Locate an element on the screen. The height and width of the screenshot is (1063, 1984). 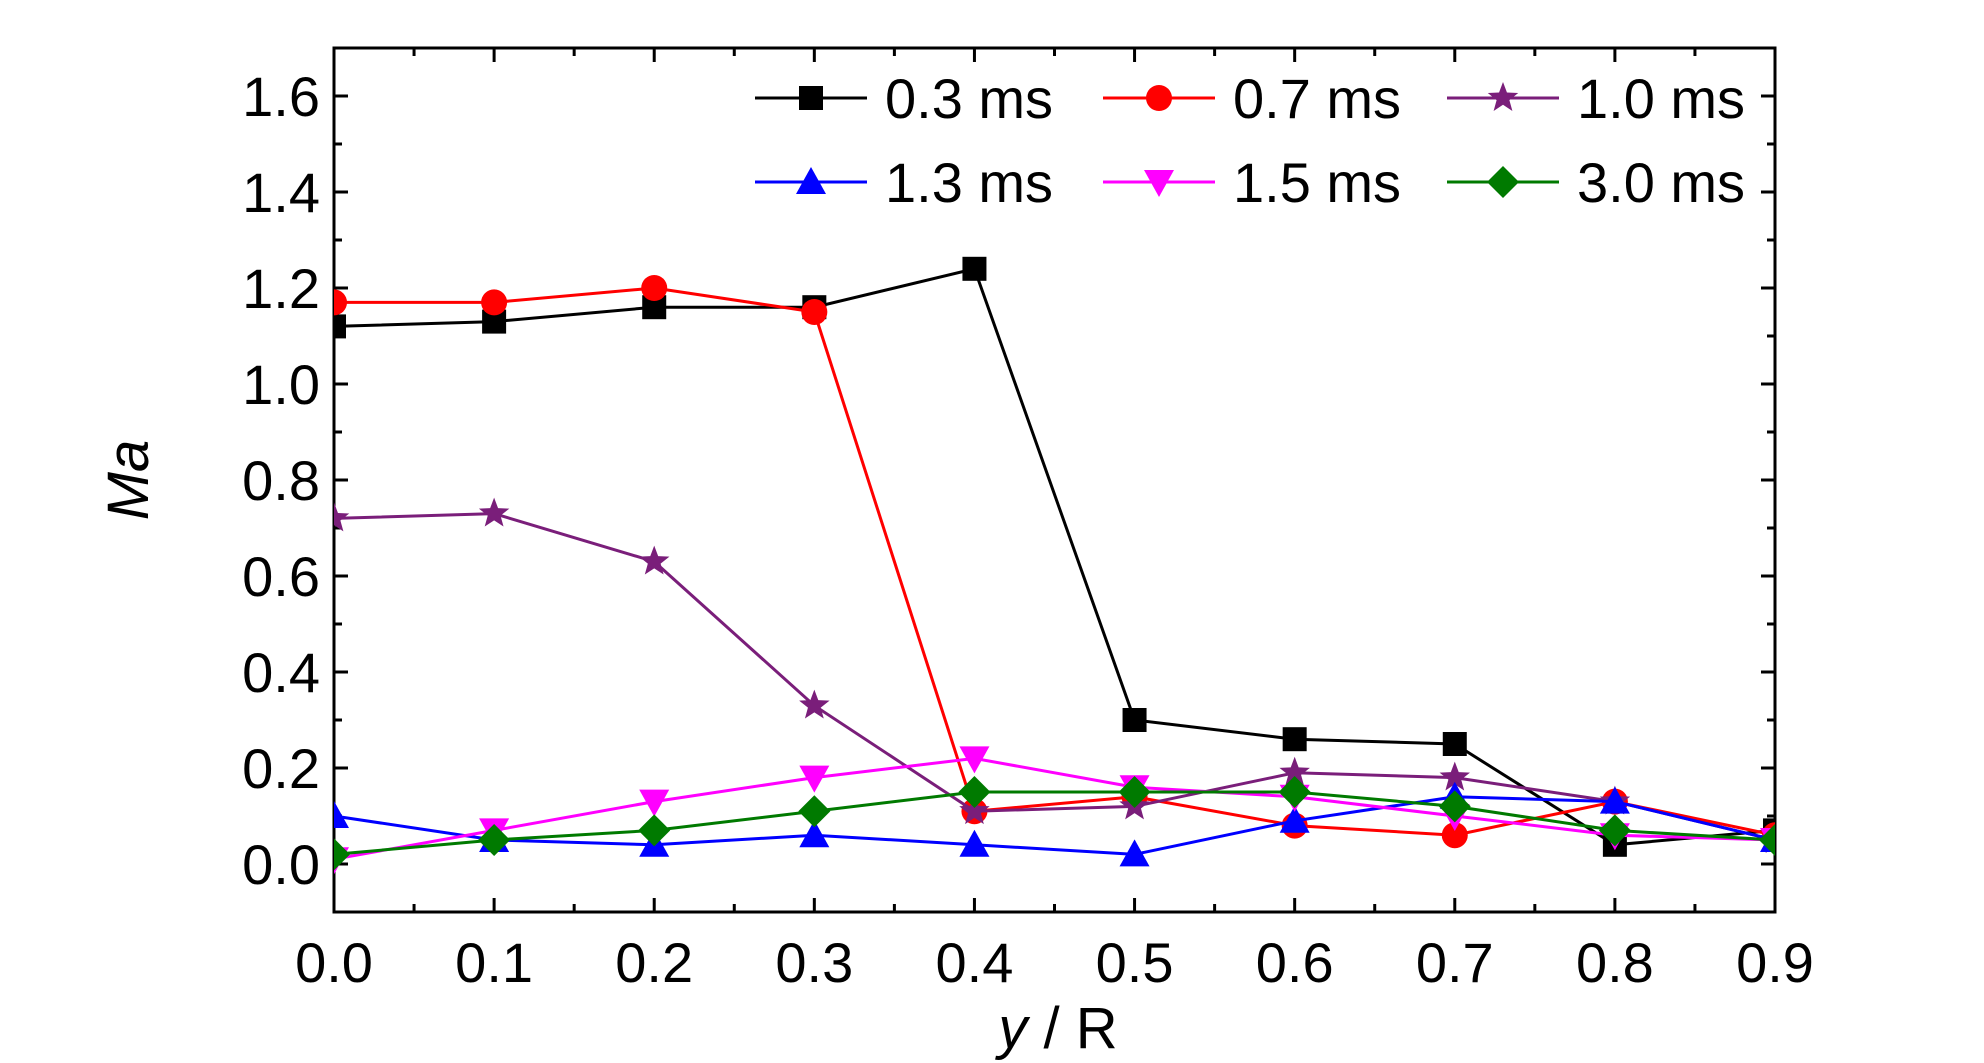
x-tick-label: 0.5 is located at coordinates (1135, 962).